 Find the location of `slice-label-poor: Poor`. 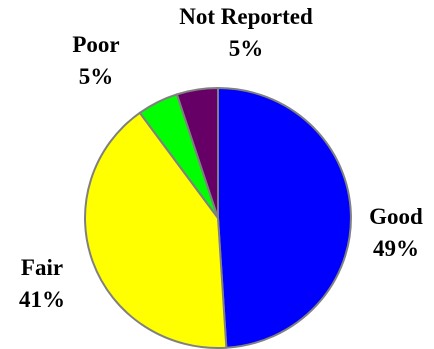

slice-label-poor: Poor is located at coordinates (95, 44).